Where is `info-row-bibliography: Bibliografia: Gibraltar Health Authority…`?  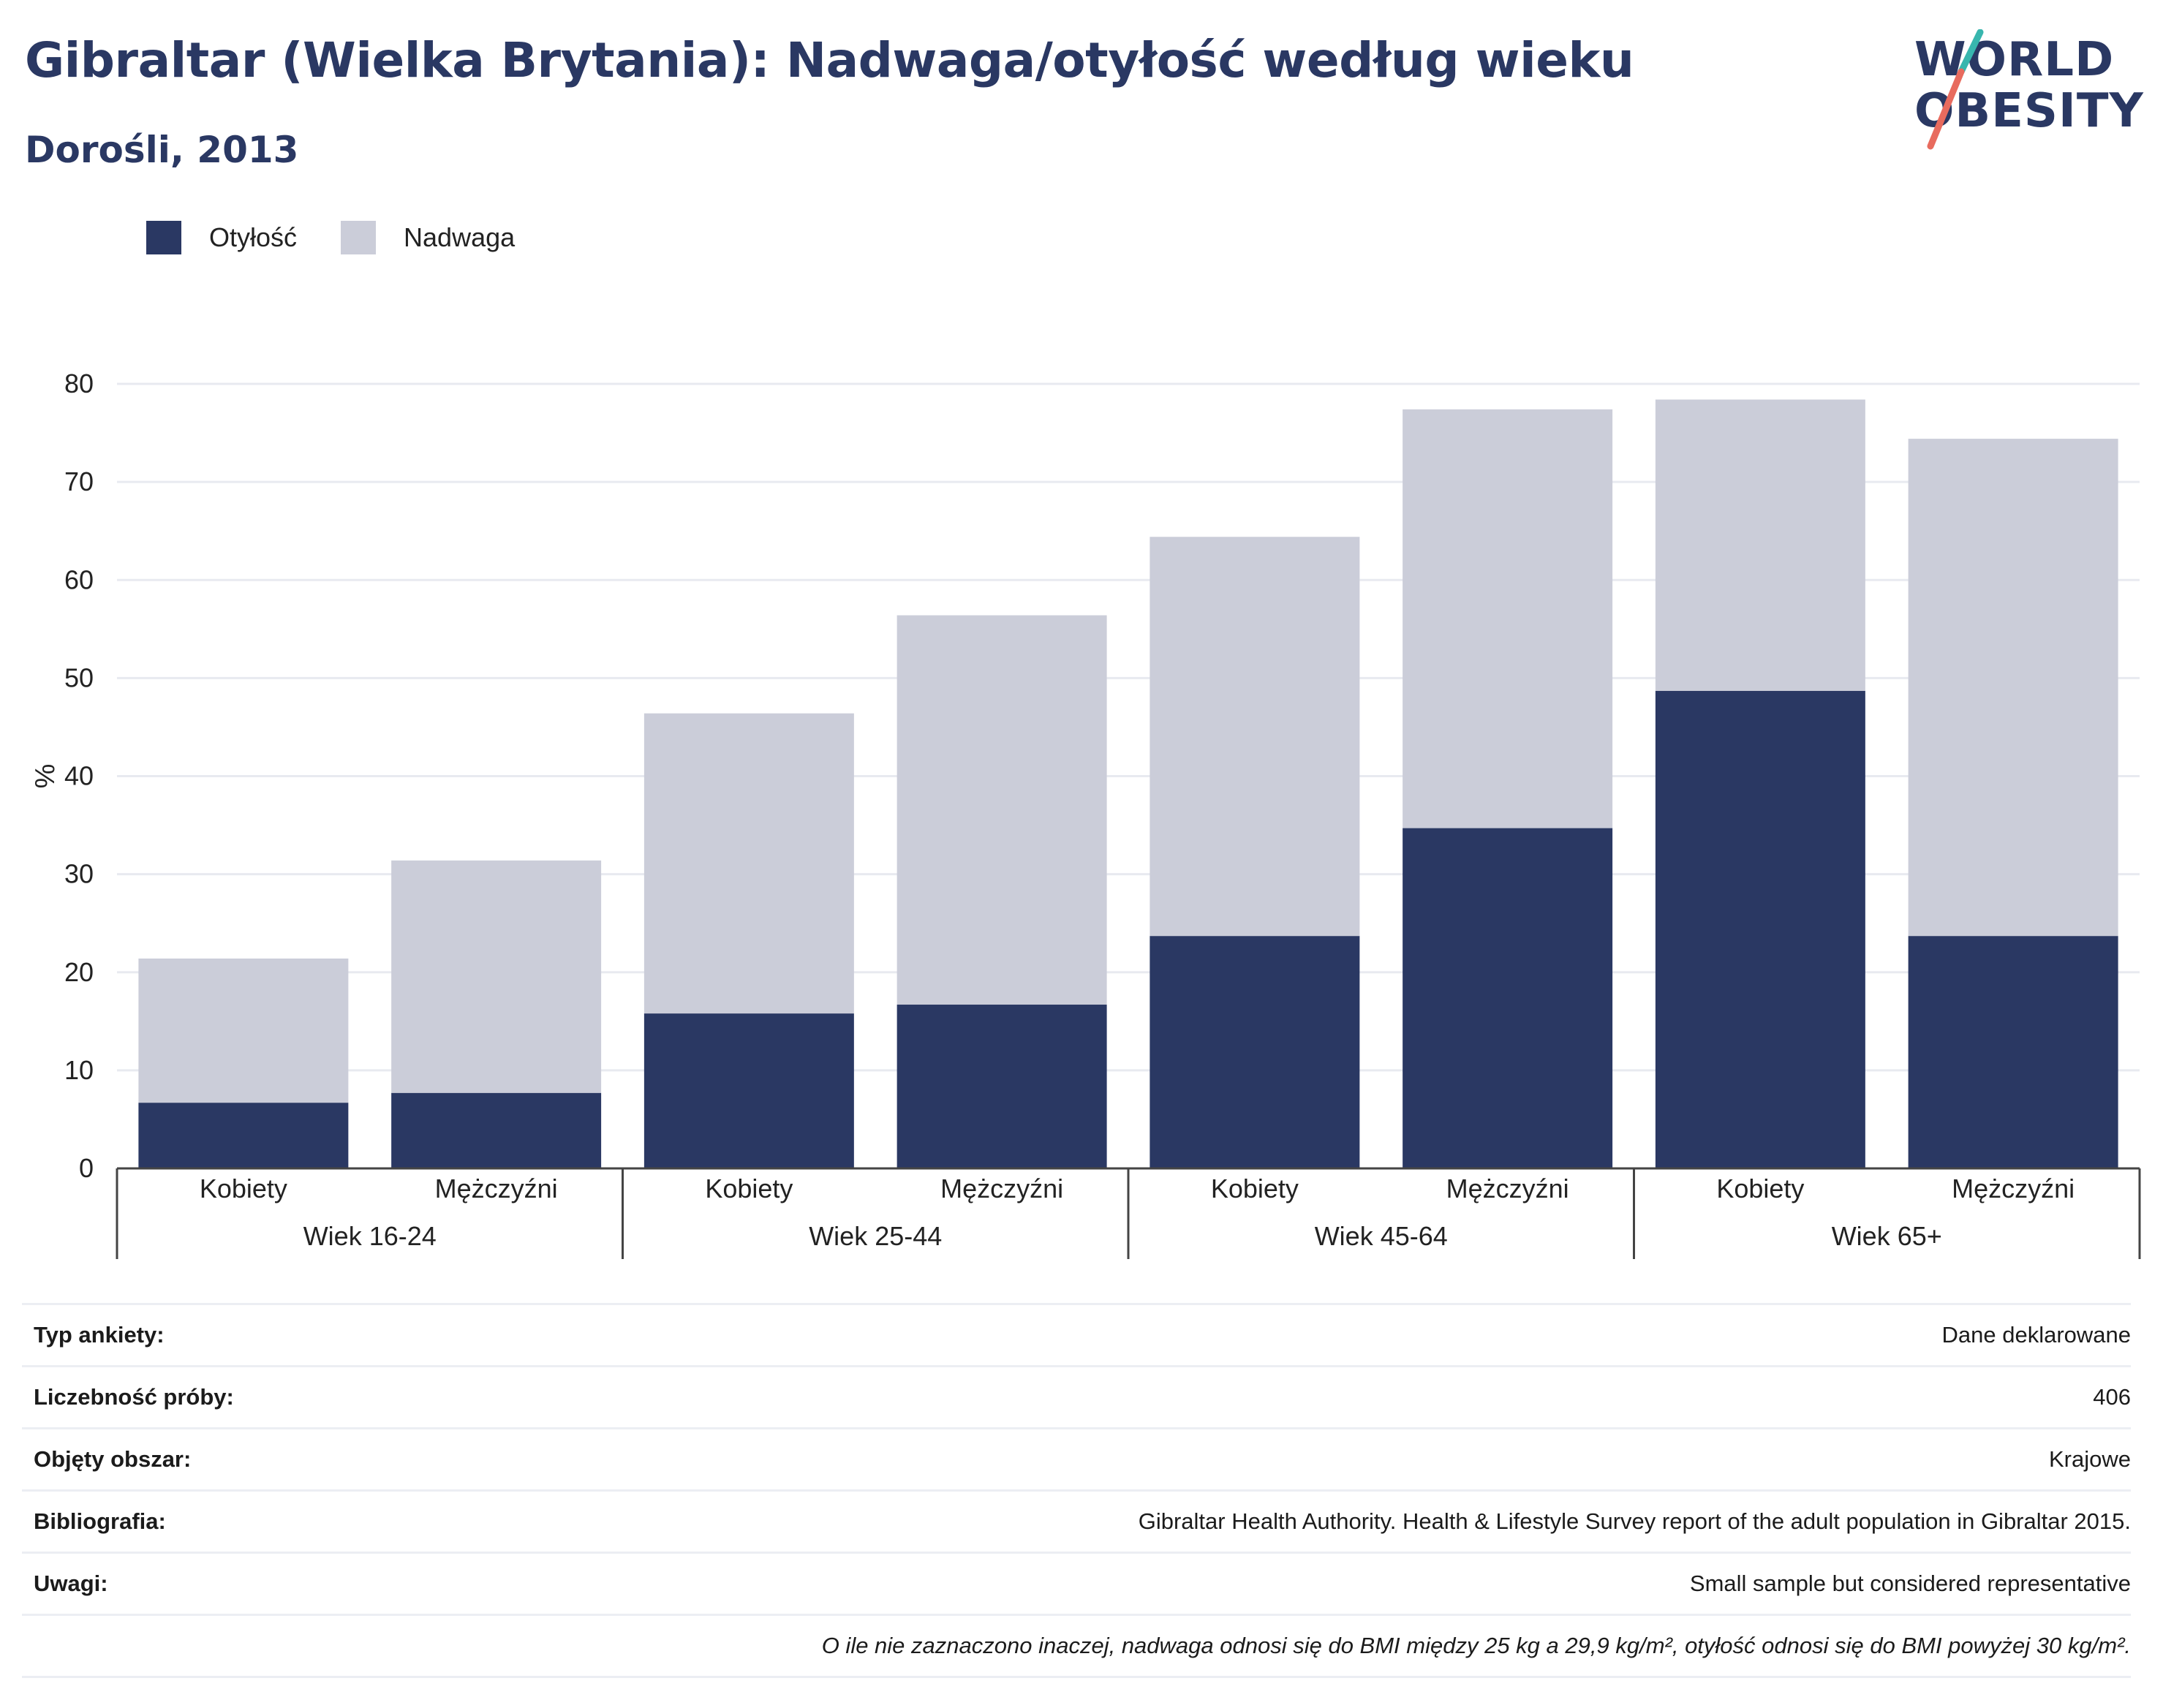 info-row-bibliography: Bibliografia: Gibraltar Health Authority… is located at coordinates (1076, 1520).